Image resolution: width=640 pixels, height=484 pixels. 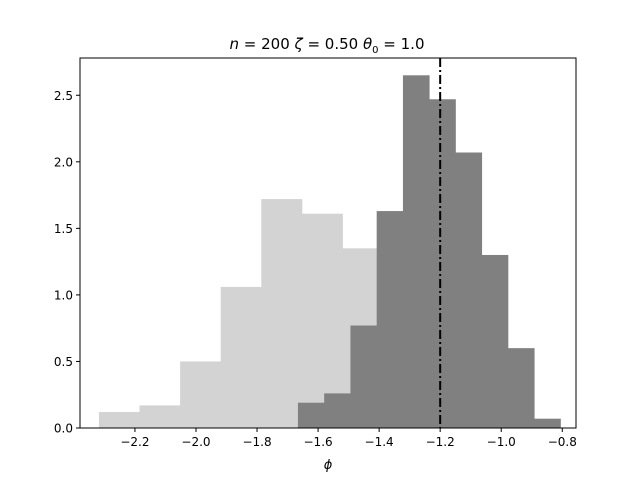 I want to click on y-tick-label: 1.0, so click(x=63, y=295).